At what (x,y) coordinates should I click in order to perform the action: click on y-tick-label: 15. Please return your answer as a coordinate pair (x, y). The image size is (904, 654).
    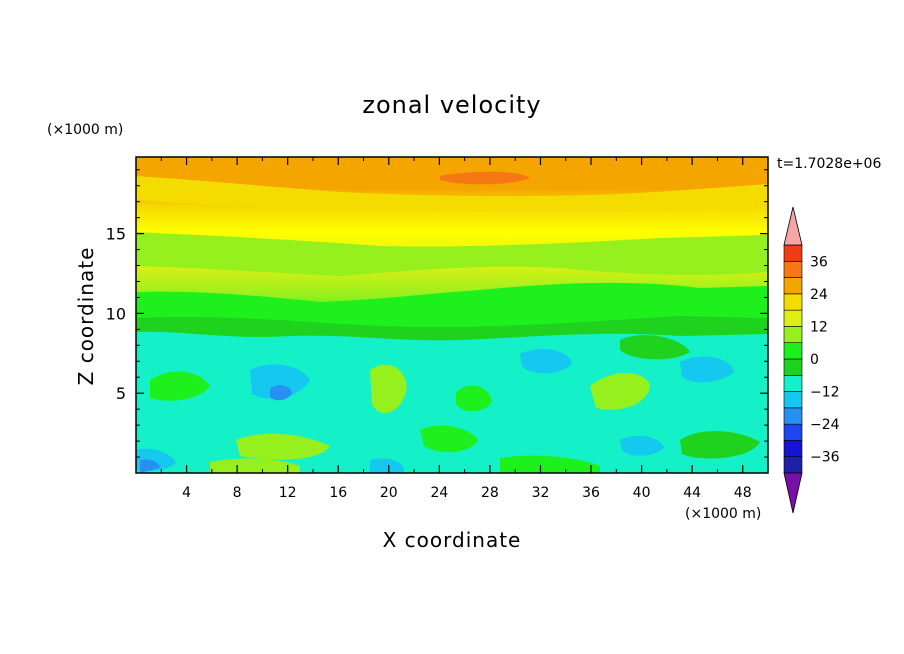
    Looking at the image, I should click on (116, 234).